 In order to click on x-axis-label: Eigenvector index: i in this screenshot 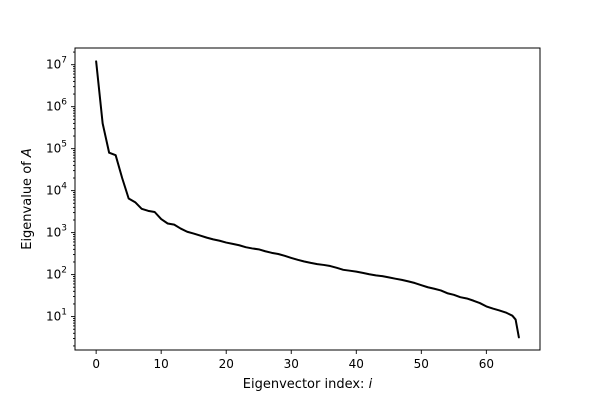, I will do `click(308, 384)`.